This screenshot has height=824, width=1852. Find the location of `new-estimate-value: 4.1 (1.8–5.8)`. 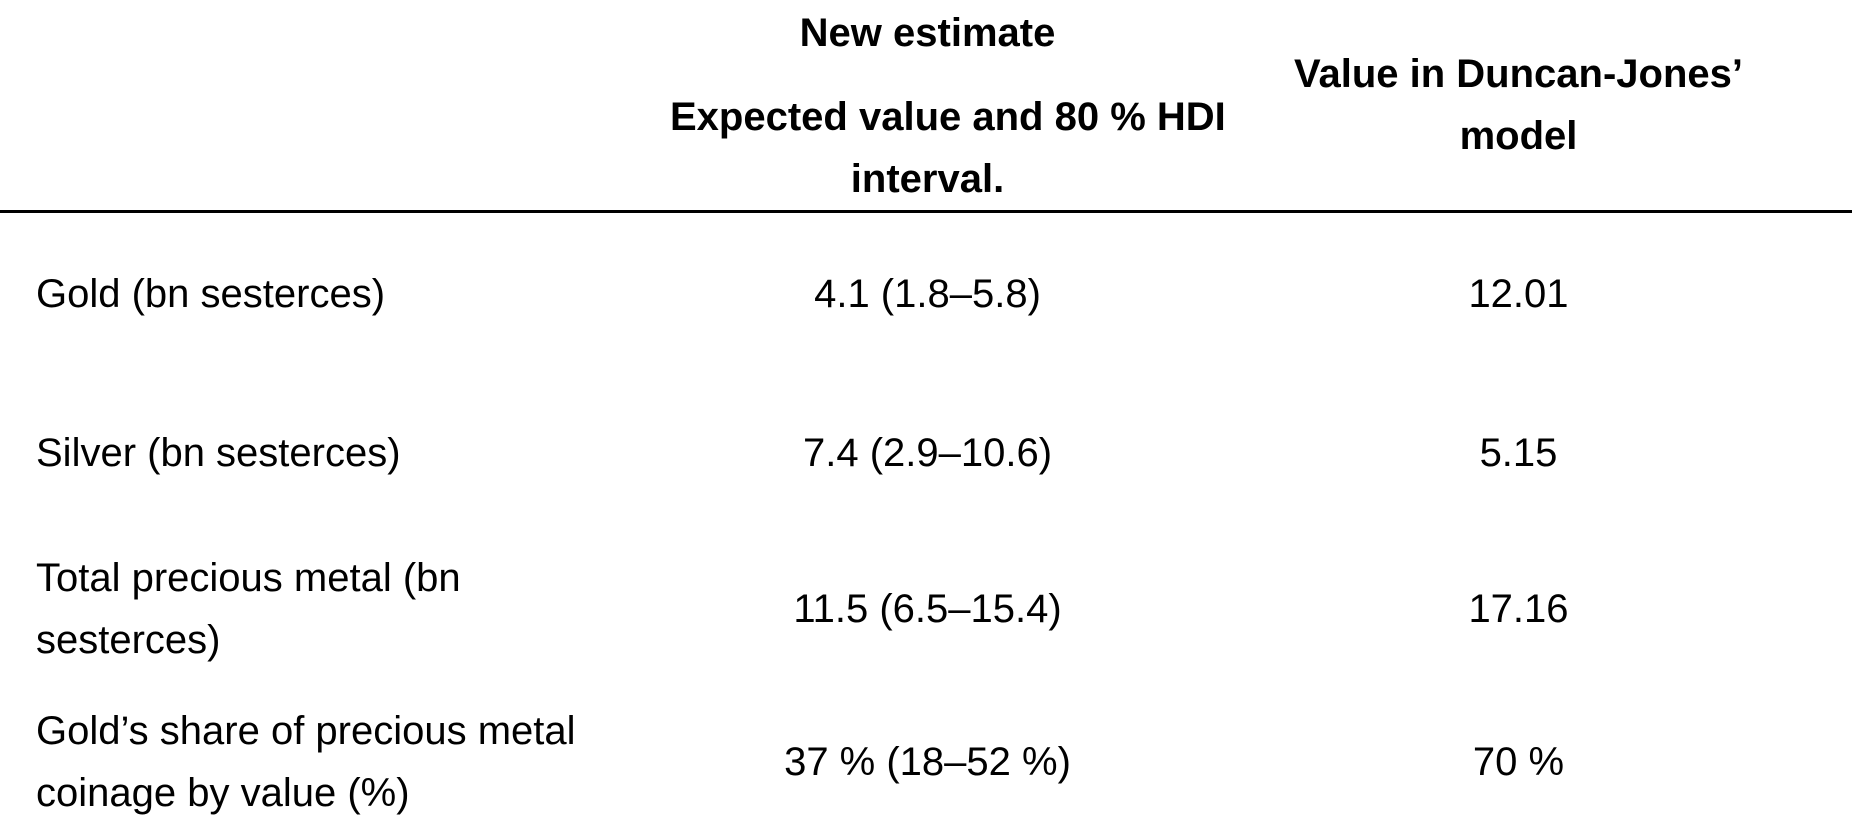

new-estimate-value: 4.1 (1.8–5.8) is located at coordinates (927, 294).